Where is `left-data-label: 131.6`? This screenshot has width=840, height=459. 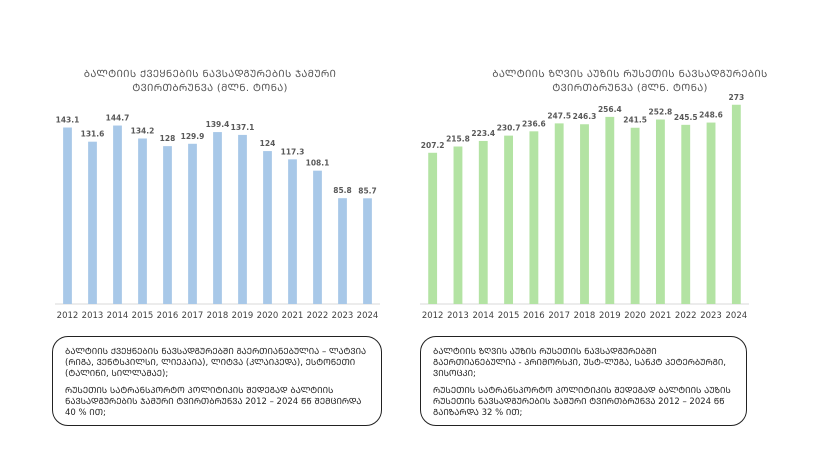 left-data-label: 131.6 is located at coordinates (93, 134).